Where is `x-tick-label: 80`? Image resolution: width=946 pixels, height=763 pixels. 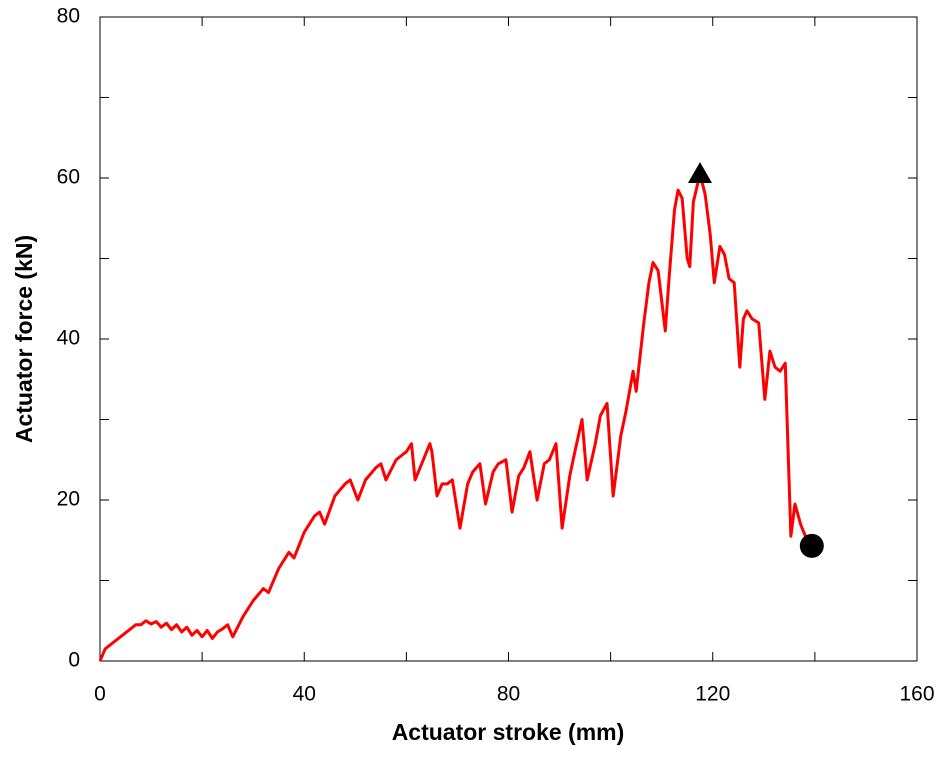 x-tick-label: 80 is located at coordinates (508, 694).